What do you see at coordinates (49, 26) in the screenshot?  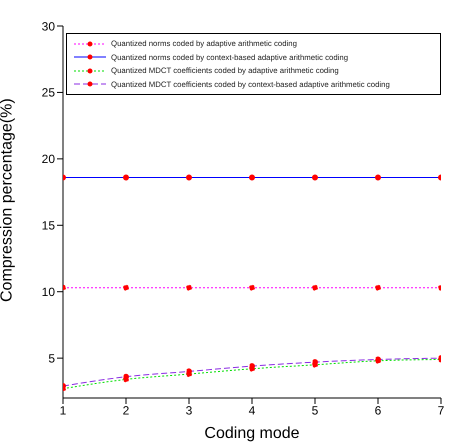 I see `y-tick-label: 30` at bounding box center [49, 26].